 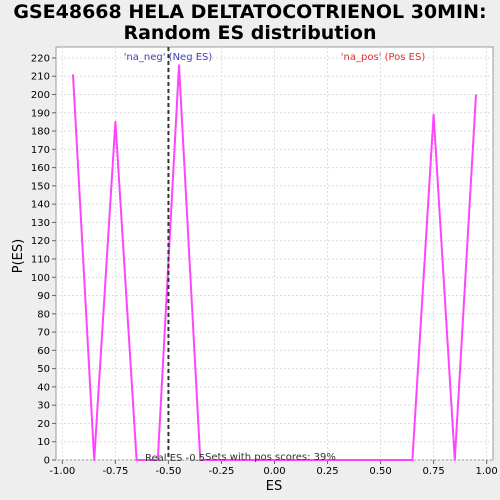 What do you see at coordinates (18, 256) in the screenshot?
I see `y-axis-label: P(ES)` at bounding box center [18, 256].